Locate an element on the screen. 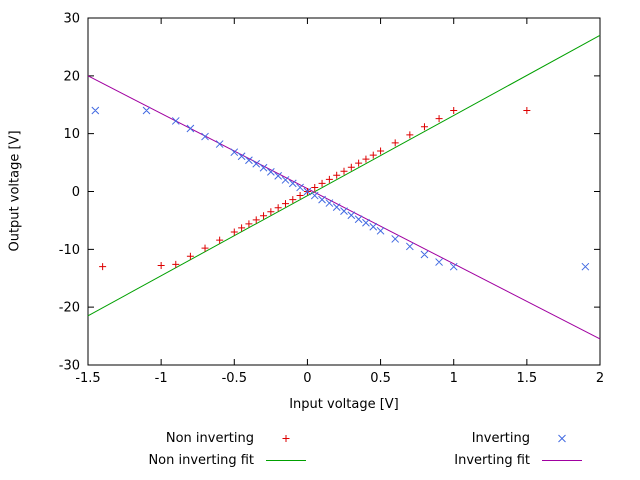  svg-text: 1.5 is located at coordinates (527, 378).